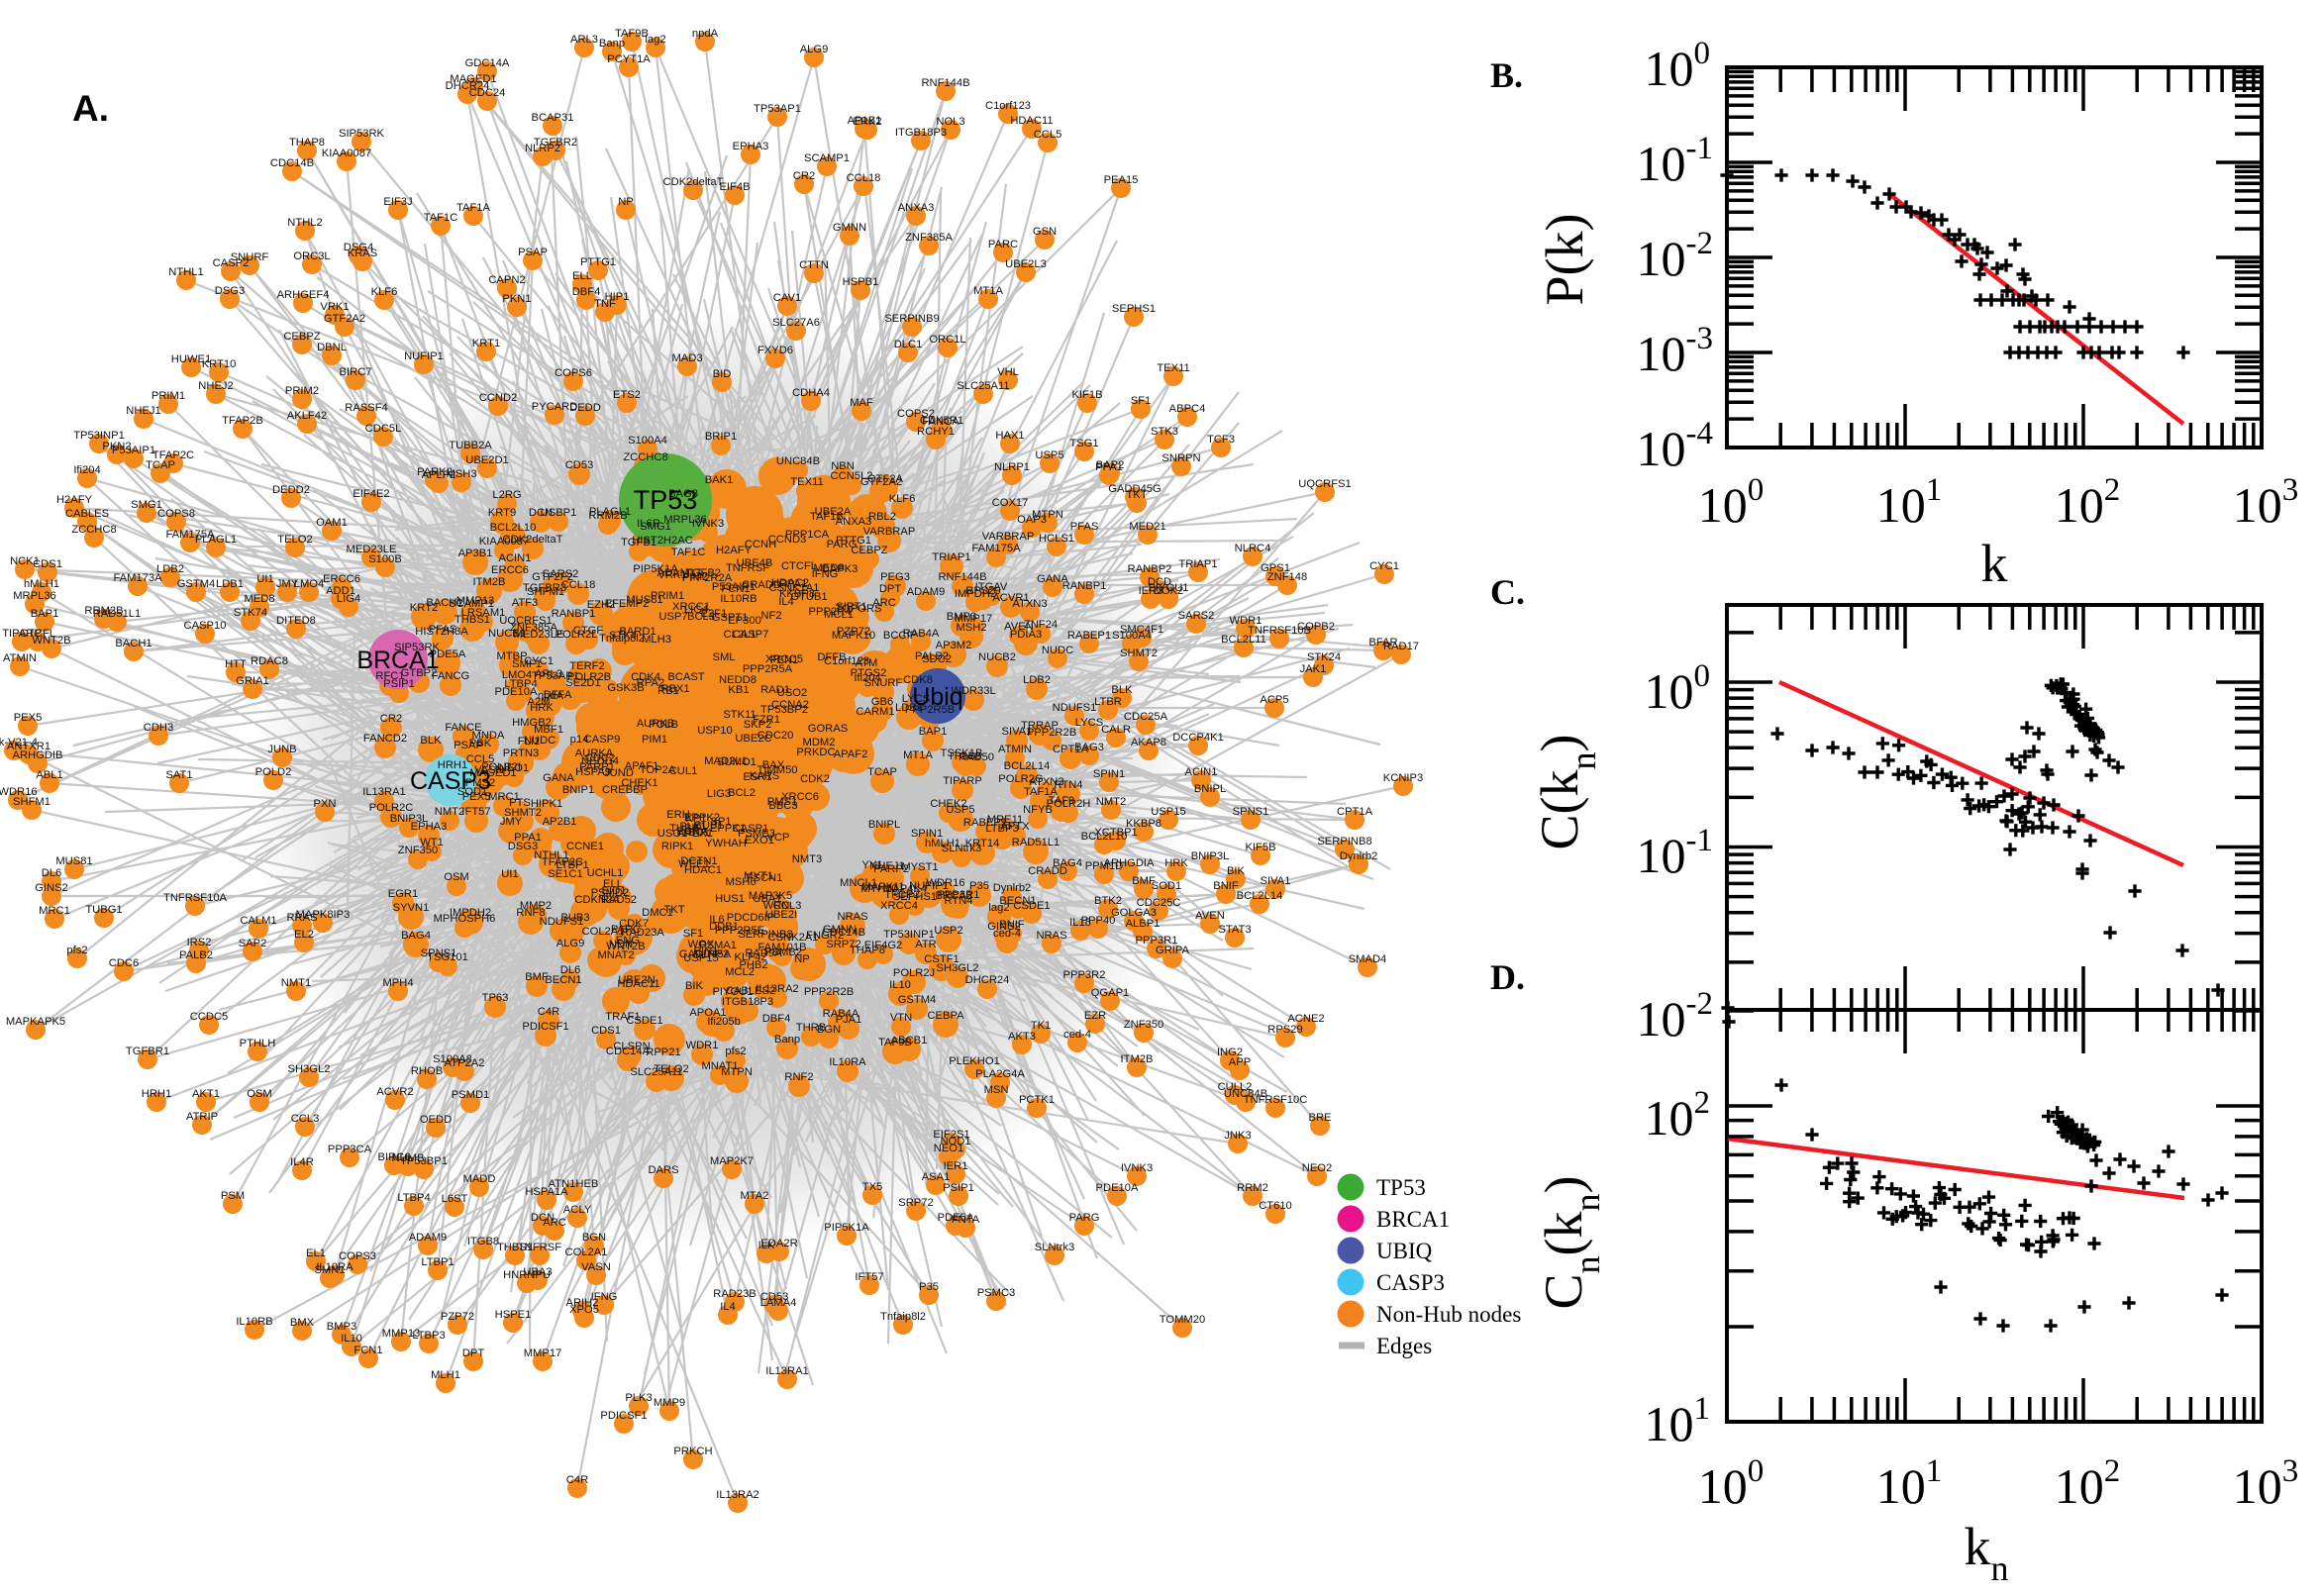  Describe the element at coordinates (465, 1063) in the screenshot. I see `svg-text: ATP2A2` at that location.